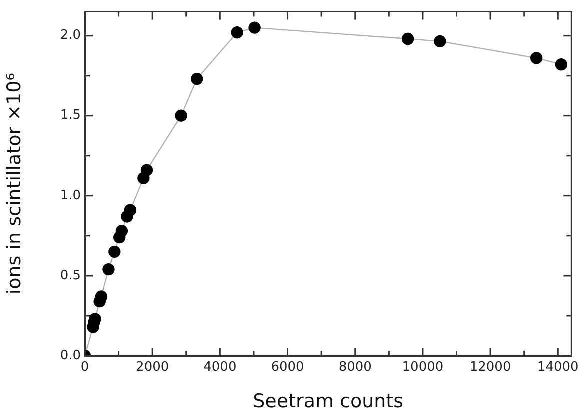 This screenshot has width=583, height=418. What do you see at coordinates (70, 196) in the screenshot?
I see `y-tick-label: 1.0` at bounding box center [70, 196].